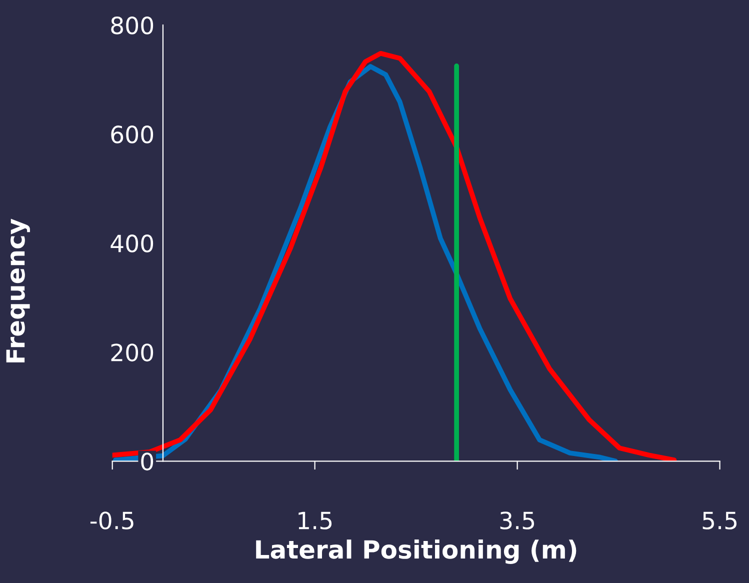  Describe the element at coordinates (517, 521) in the screenshot. I see `x-tick-label: 3.5` at that location.